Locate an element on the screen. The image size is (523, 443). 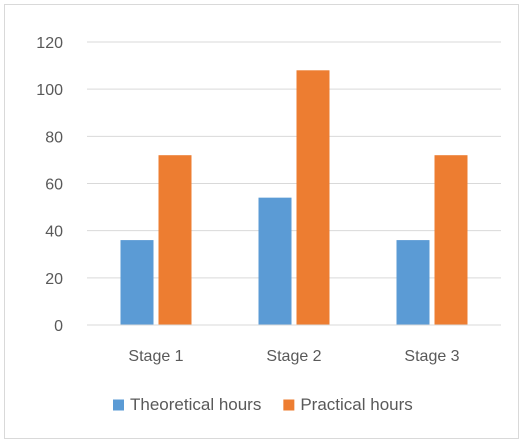
y-axis-tick-labels: 0 20 40 60 80 100 120 is located at coordinates (49, 185).